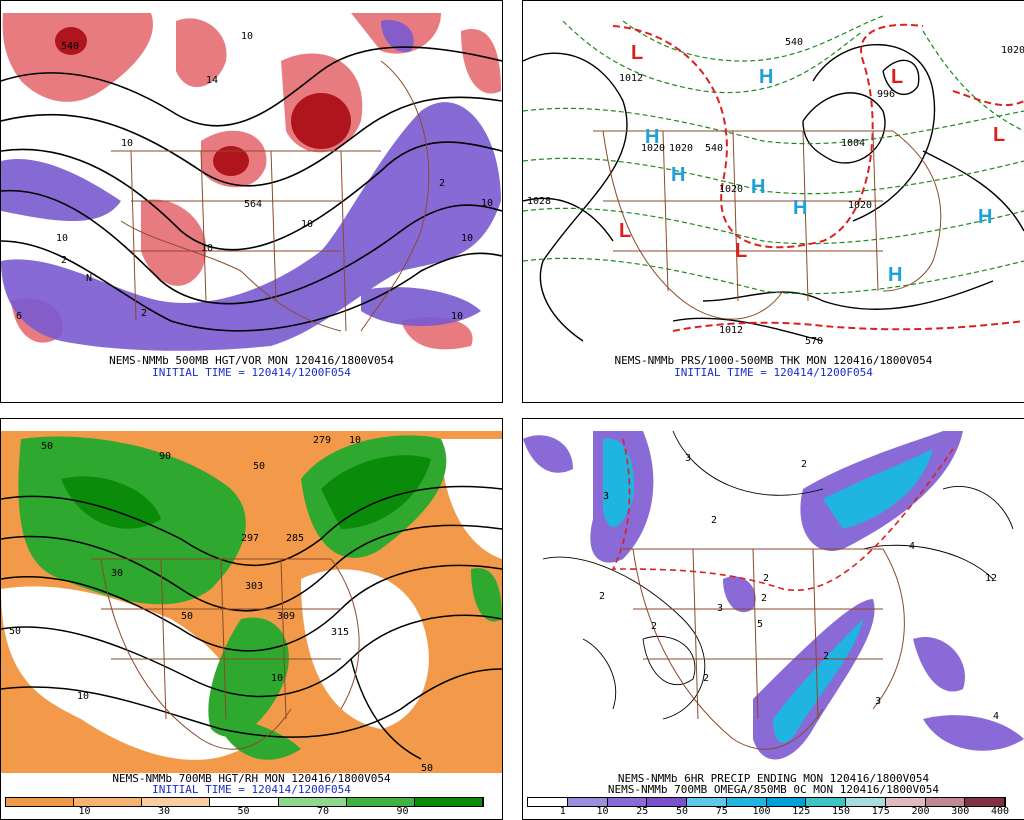 The image size is (1024, 820). I want to click on svg-text: 303, so click(254, 586).